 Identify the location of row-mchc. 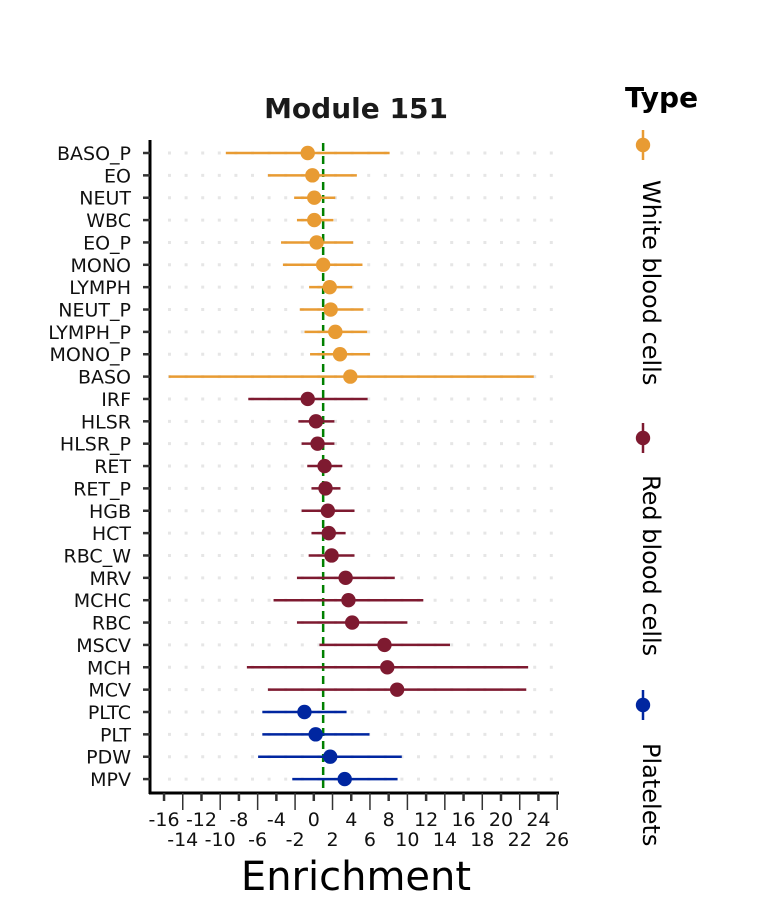
(348, 600).